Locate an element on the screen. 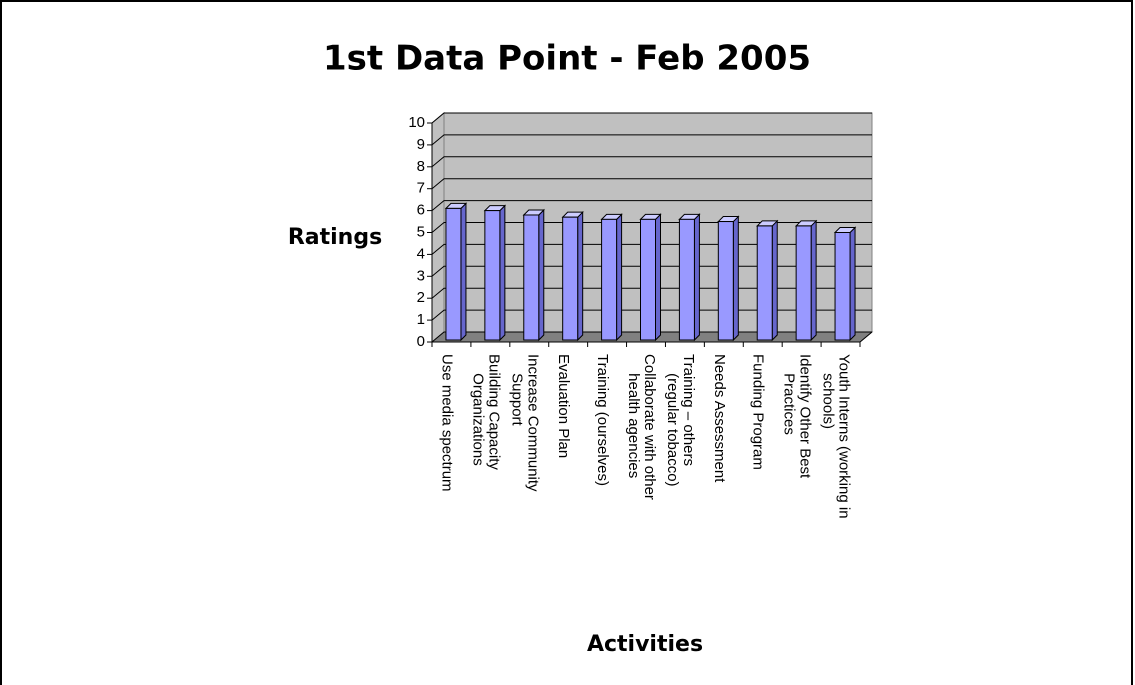  chart-title: 1st Data Point - Feb 2005 is located at coordinates (567, 59).